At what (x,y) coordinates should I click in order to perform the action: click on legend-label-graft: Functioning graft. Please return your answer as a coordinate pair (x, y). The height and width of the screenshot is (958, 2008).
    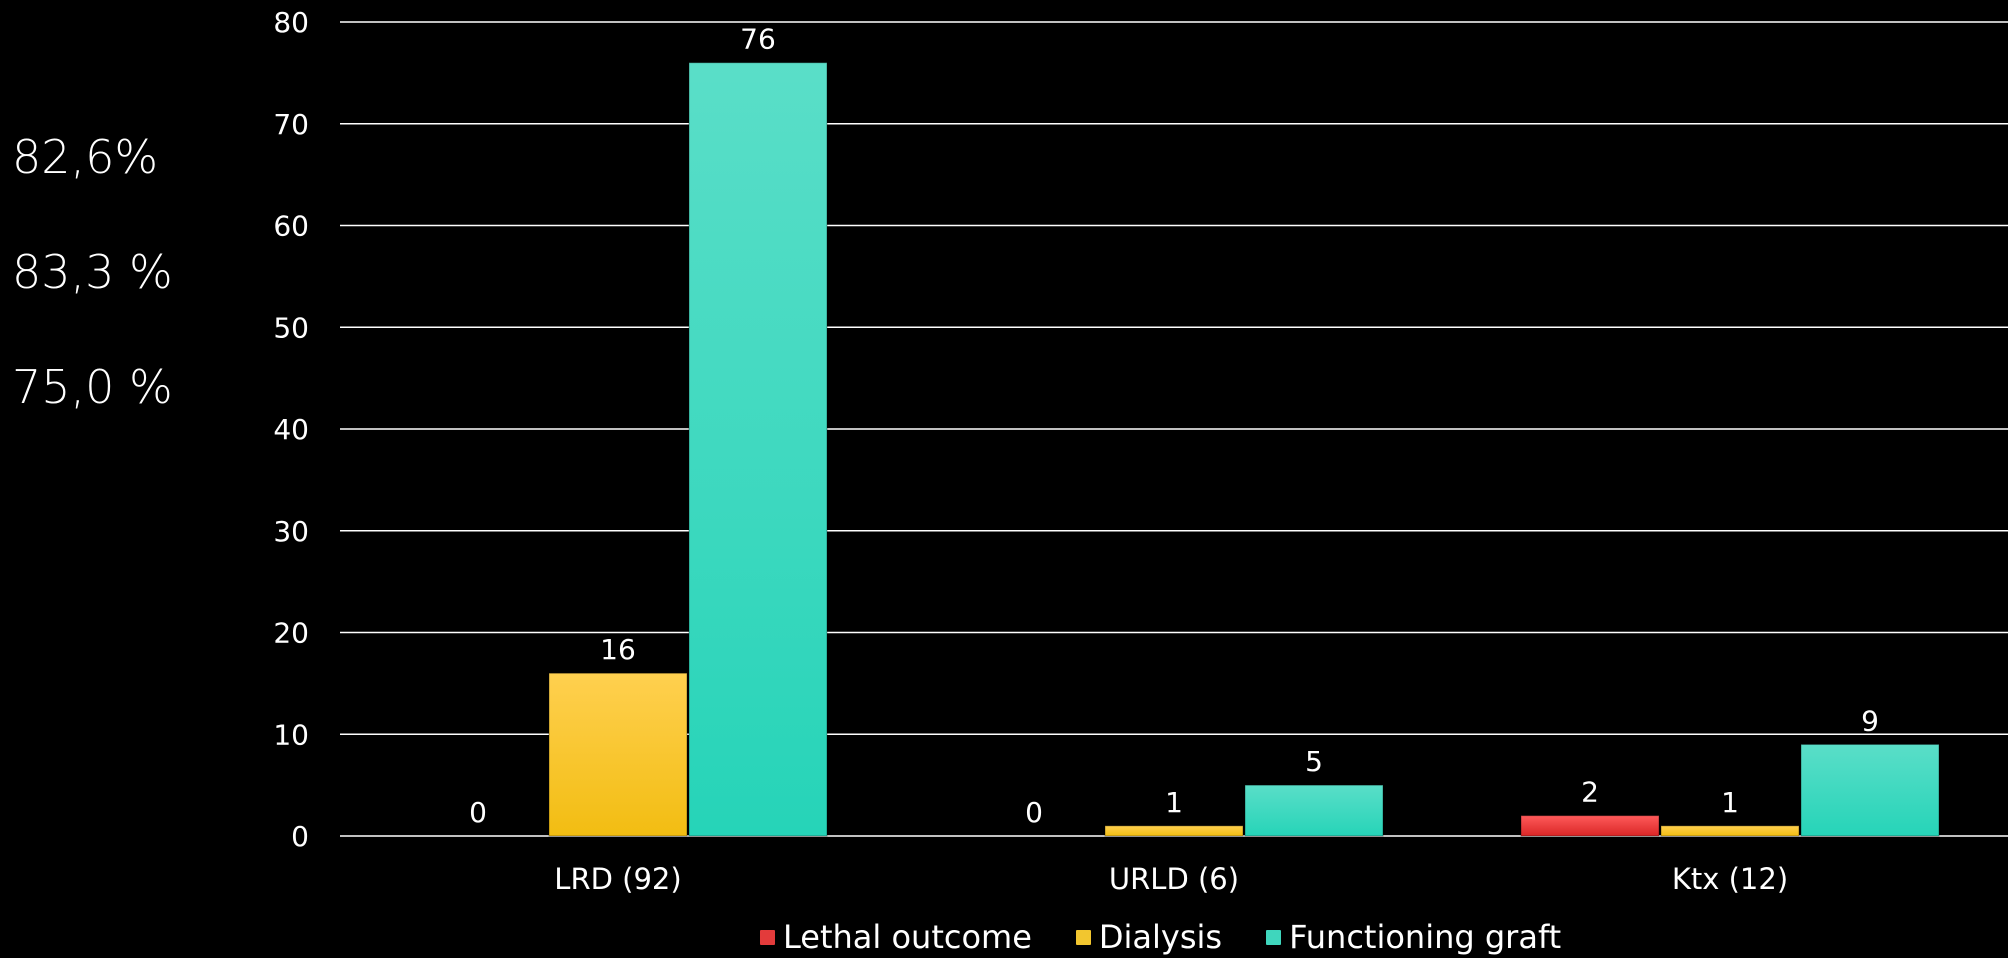
    Looking at the image, I should click on (1425, 937).